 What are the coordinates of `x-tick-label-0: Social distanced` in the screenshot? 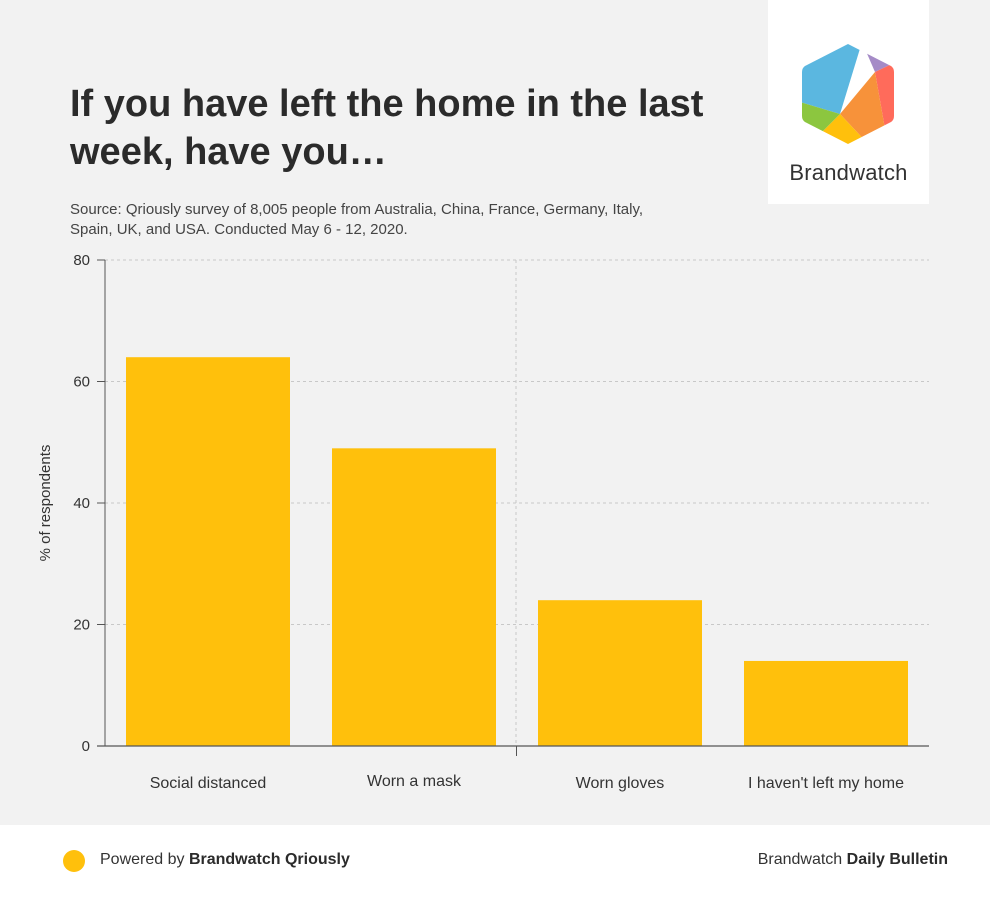 It's located at (208, 783).